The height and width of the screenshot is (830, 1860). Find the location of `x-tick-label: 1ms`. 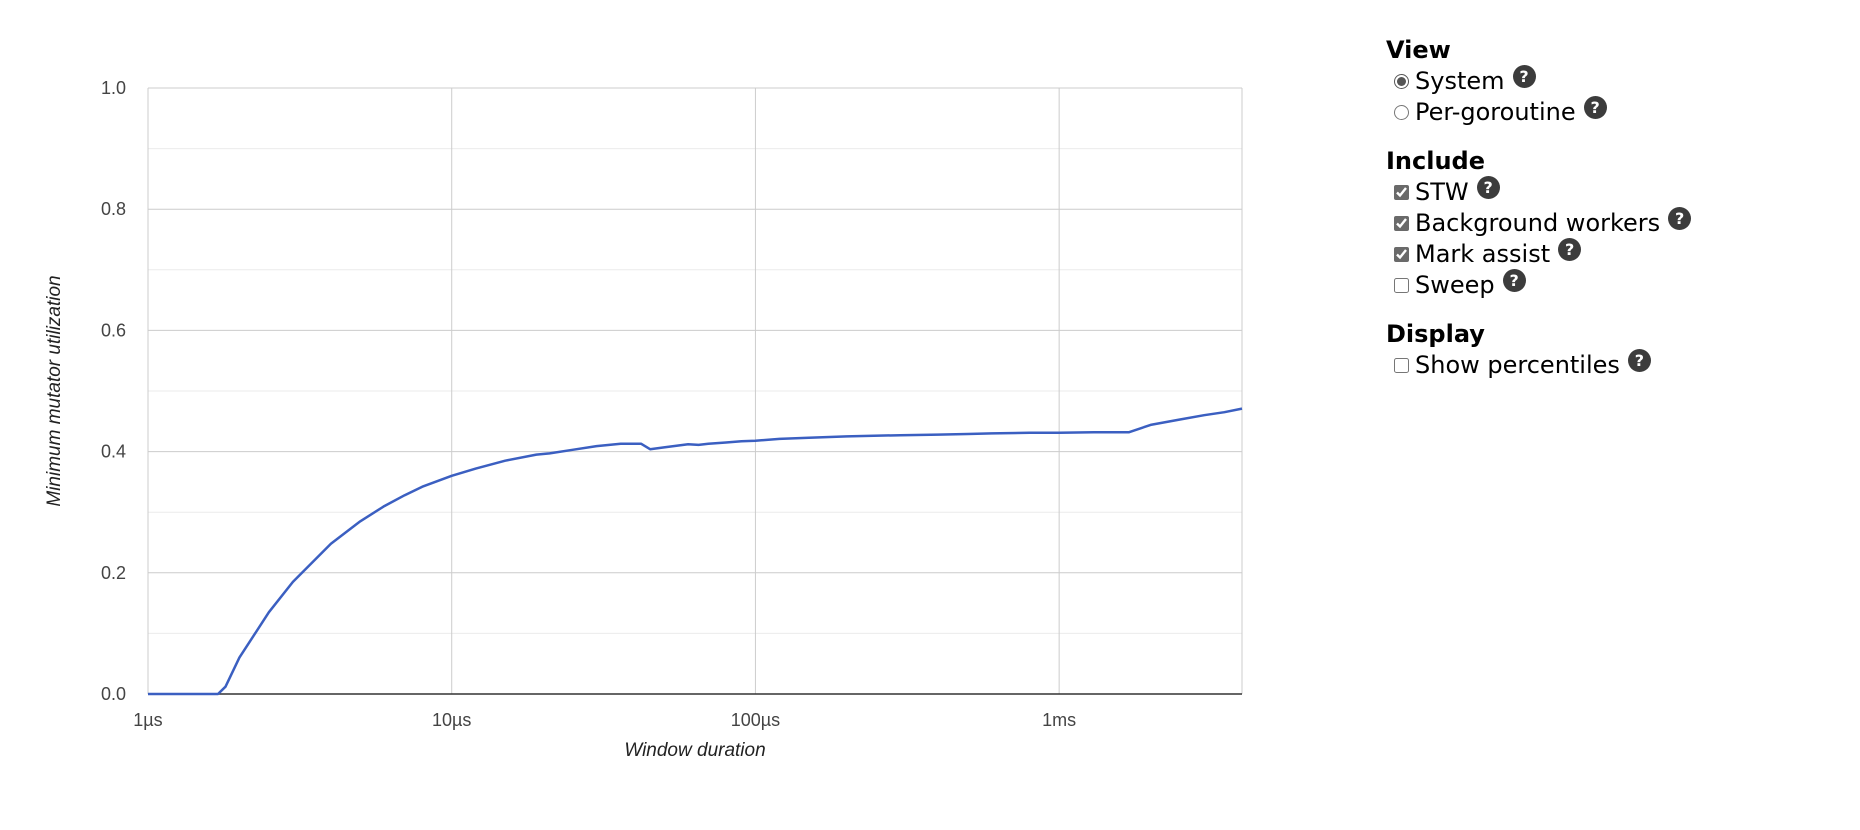

x-tick-label: 1ms is located at coordinates (1059, 720).